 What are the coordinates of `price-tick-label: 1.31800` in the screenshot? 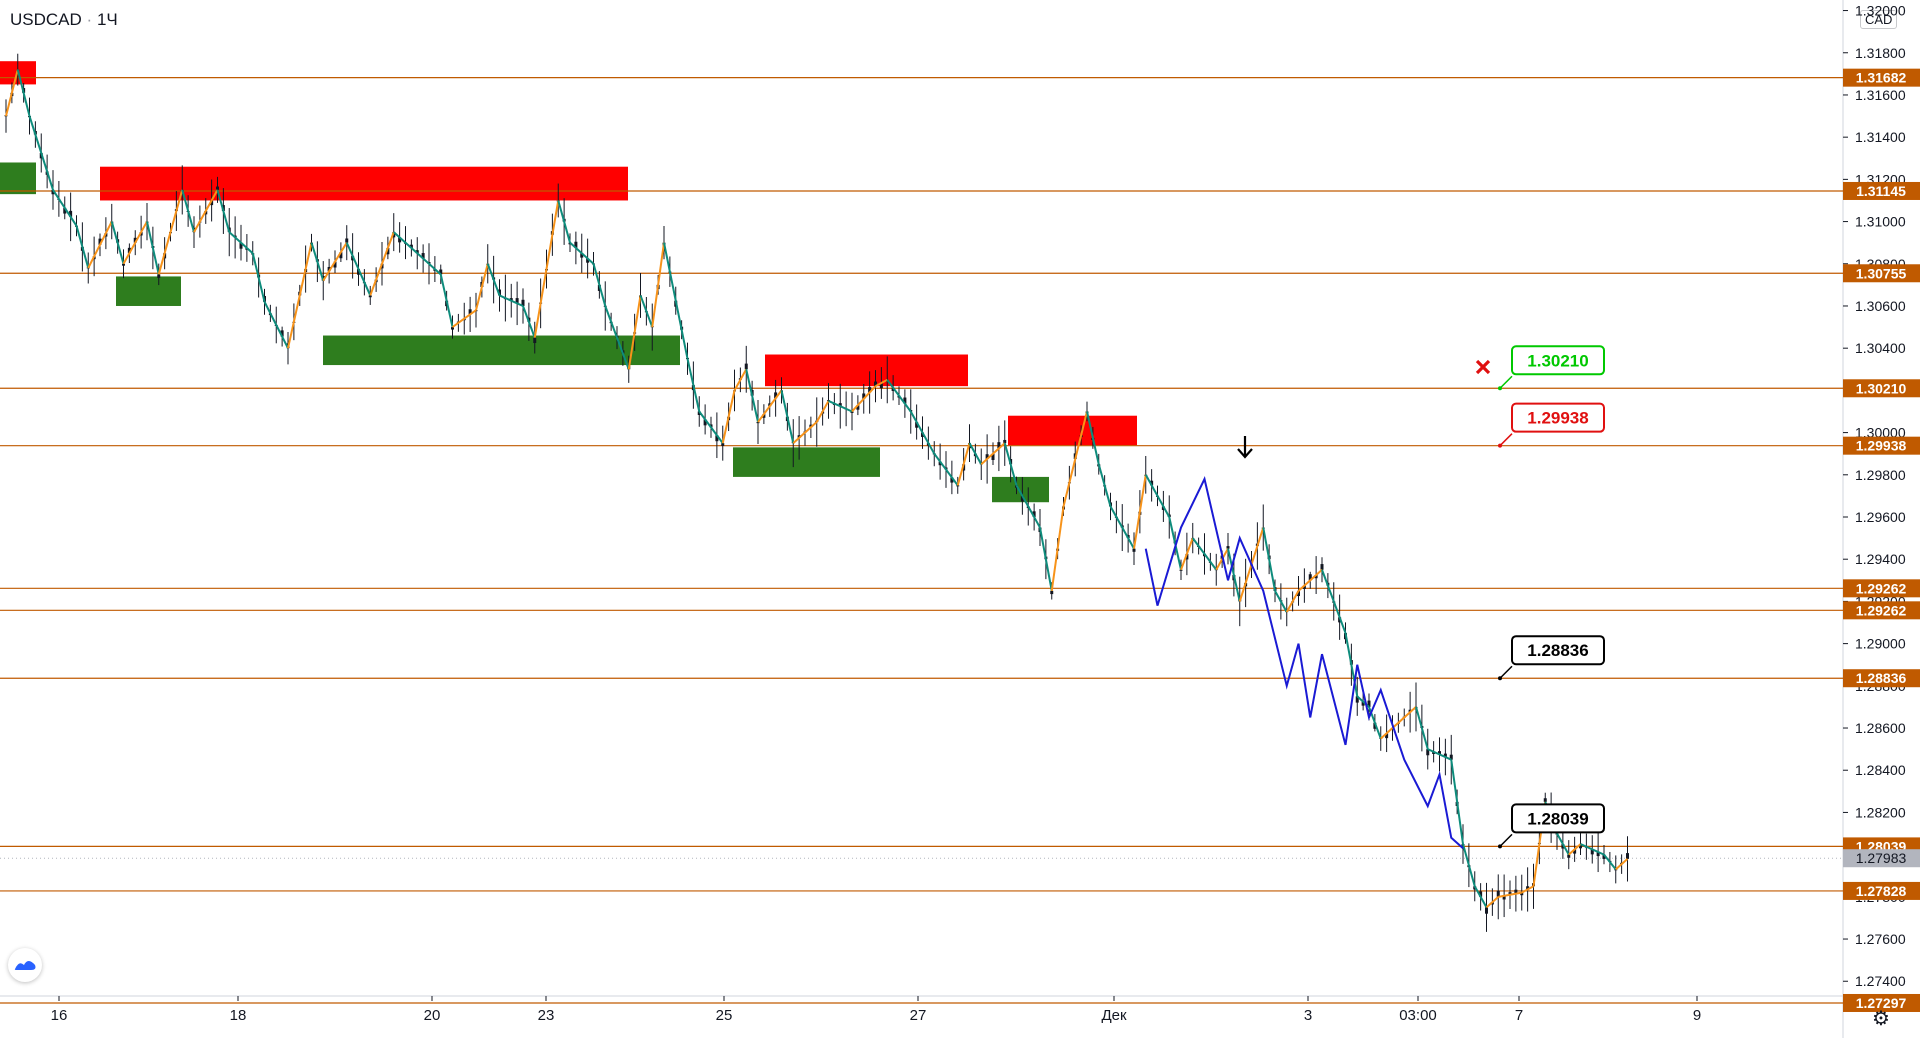 It's located at (1880, 53).